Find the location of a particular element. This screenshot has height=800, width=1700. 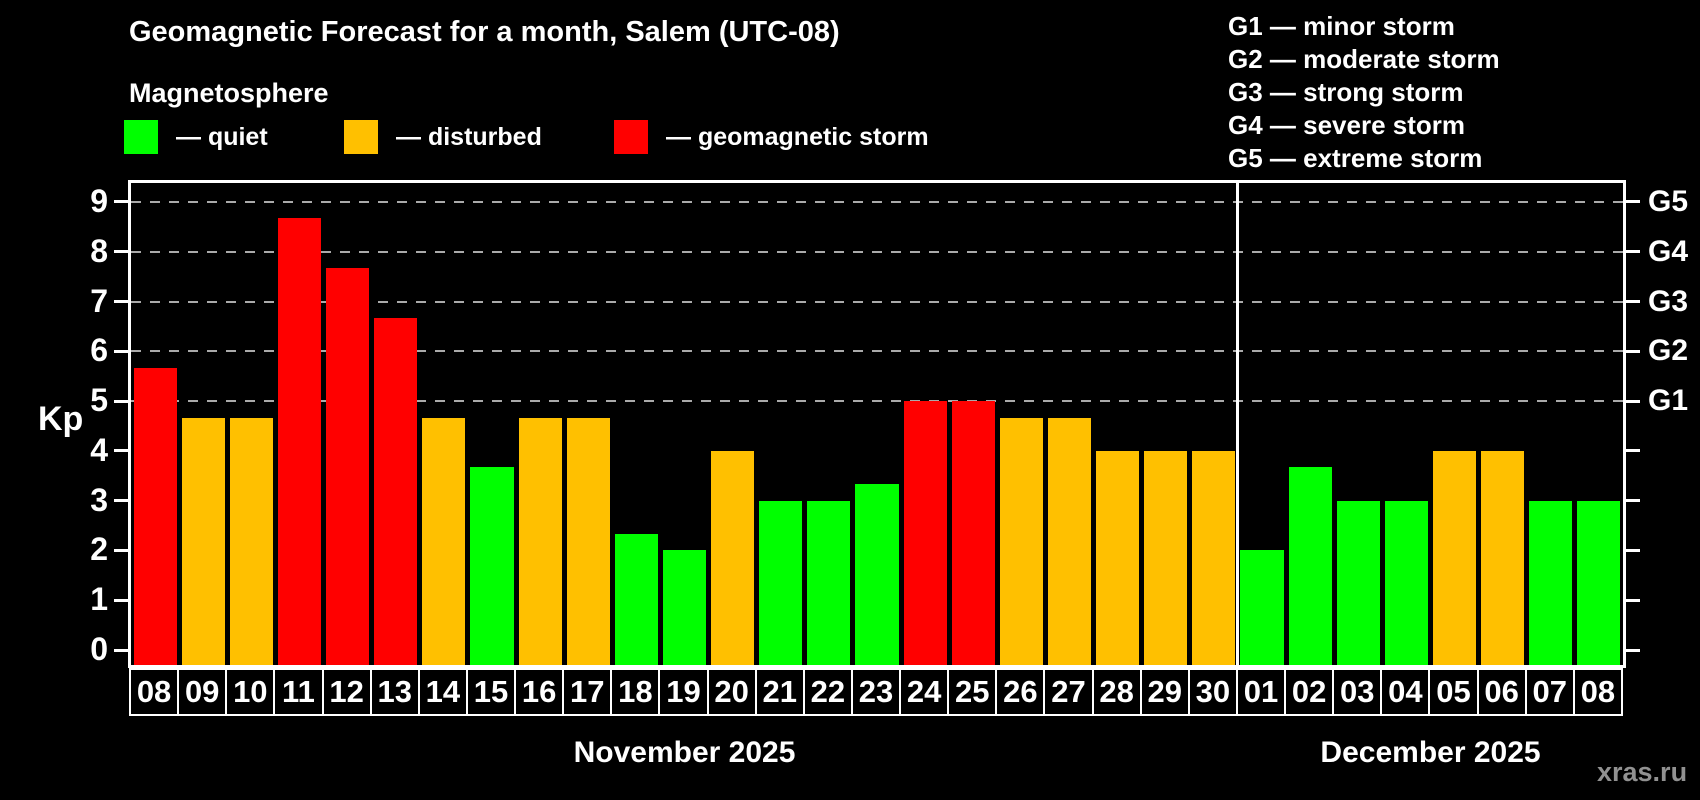

legend-item-storm: — geomagnetic storm is located at coordinates (771, 137).